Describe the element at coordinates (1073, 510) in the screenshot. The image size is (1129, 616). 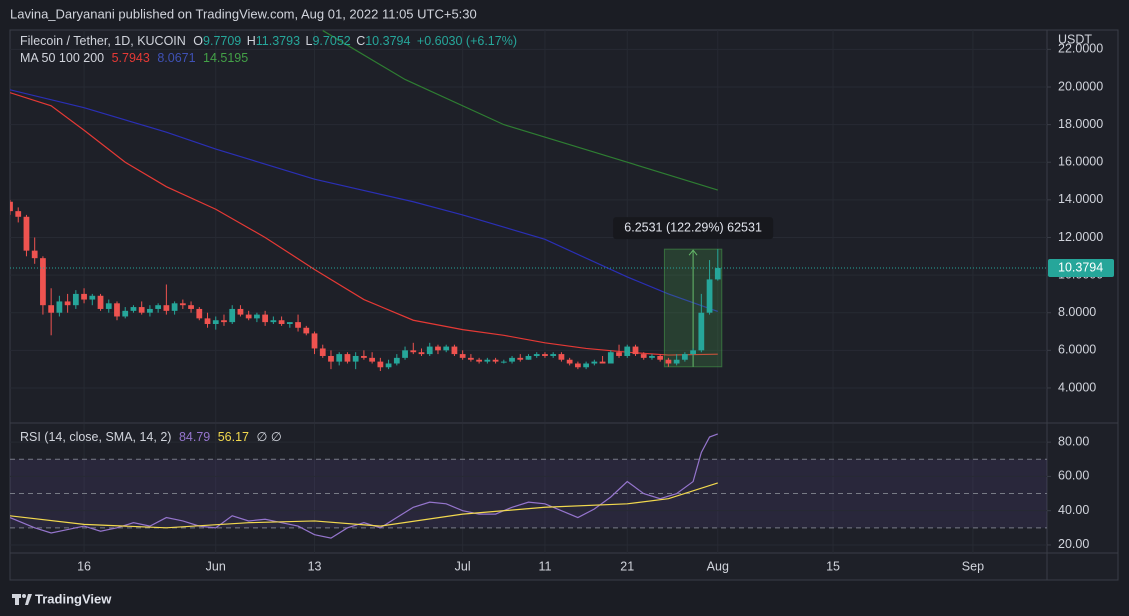
I see `y-tick-label: 40.00` at that location.